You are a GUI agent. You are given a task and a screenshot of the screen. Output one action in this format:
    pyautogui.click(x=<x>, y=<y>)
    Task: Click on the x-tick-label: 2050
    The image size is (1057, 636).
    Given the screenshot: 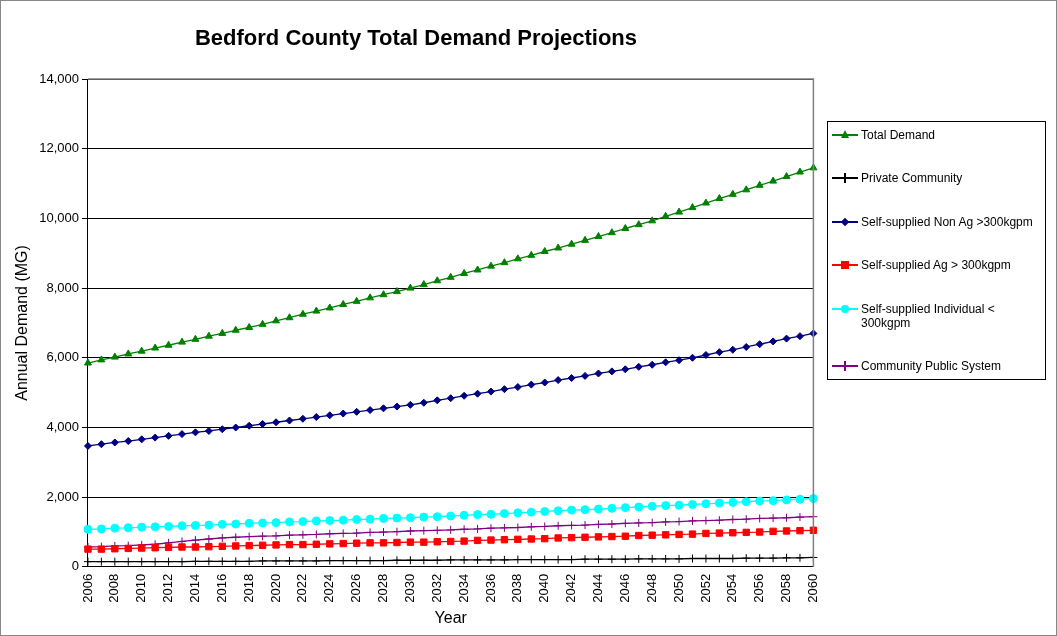 What is the action you would take?
    pyautogui.click(x=678, y=588)
    